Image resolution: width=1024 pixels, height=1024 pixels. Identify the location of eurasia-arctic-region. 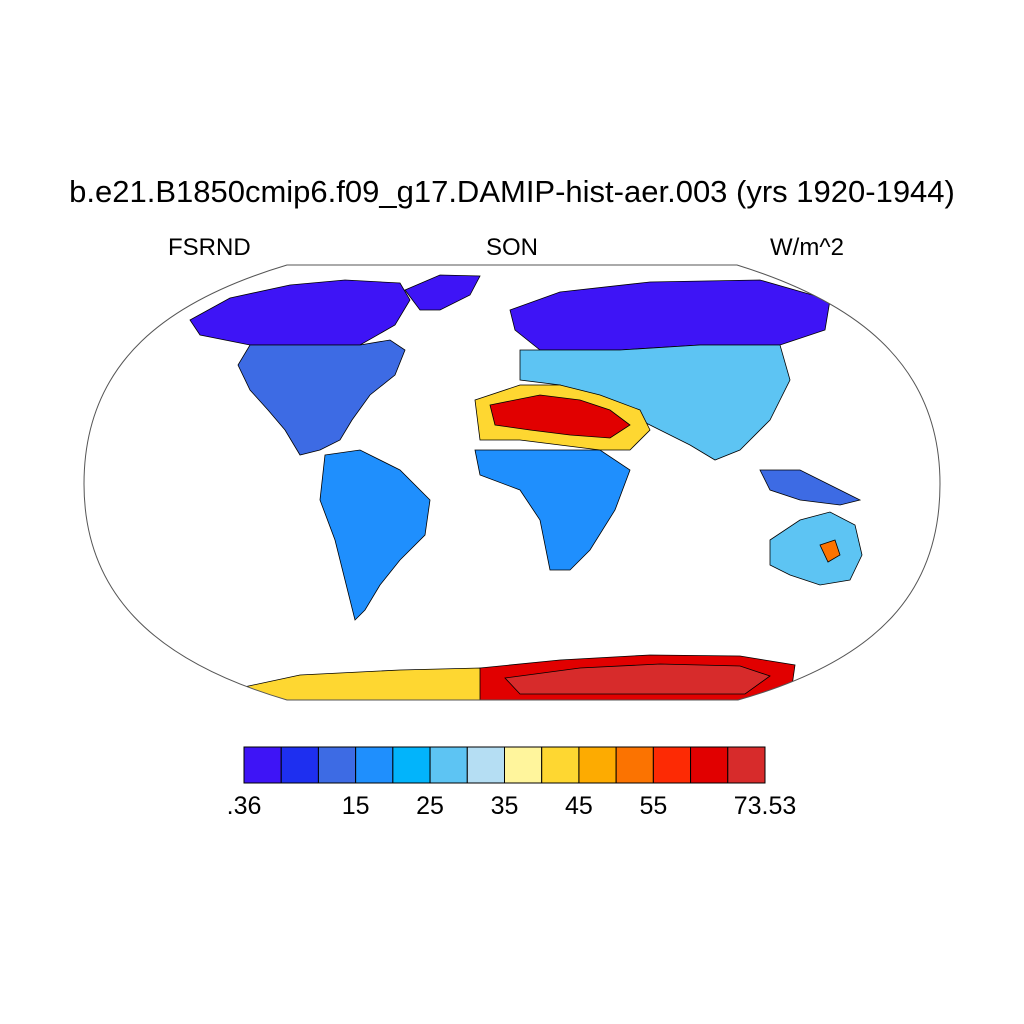
(670, 315).